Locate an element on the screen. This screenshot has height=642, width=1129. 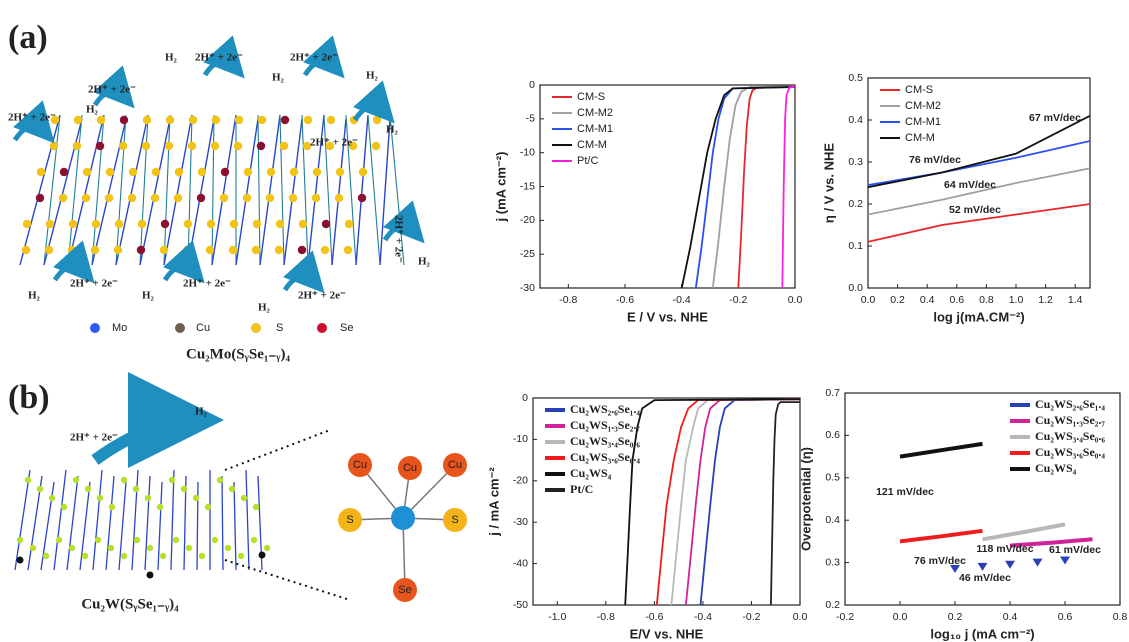
y-tick-label: -20 is located at coordinates (520, 481).